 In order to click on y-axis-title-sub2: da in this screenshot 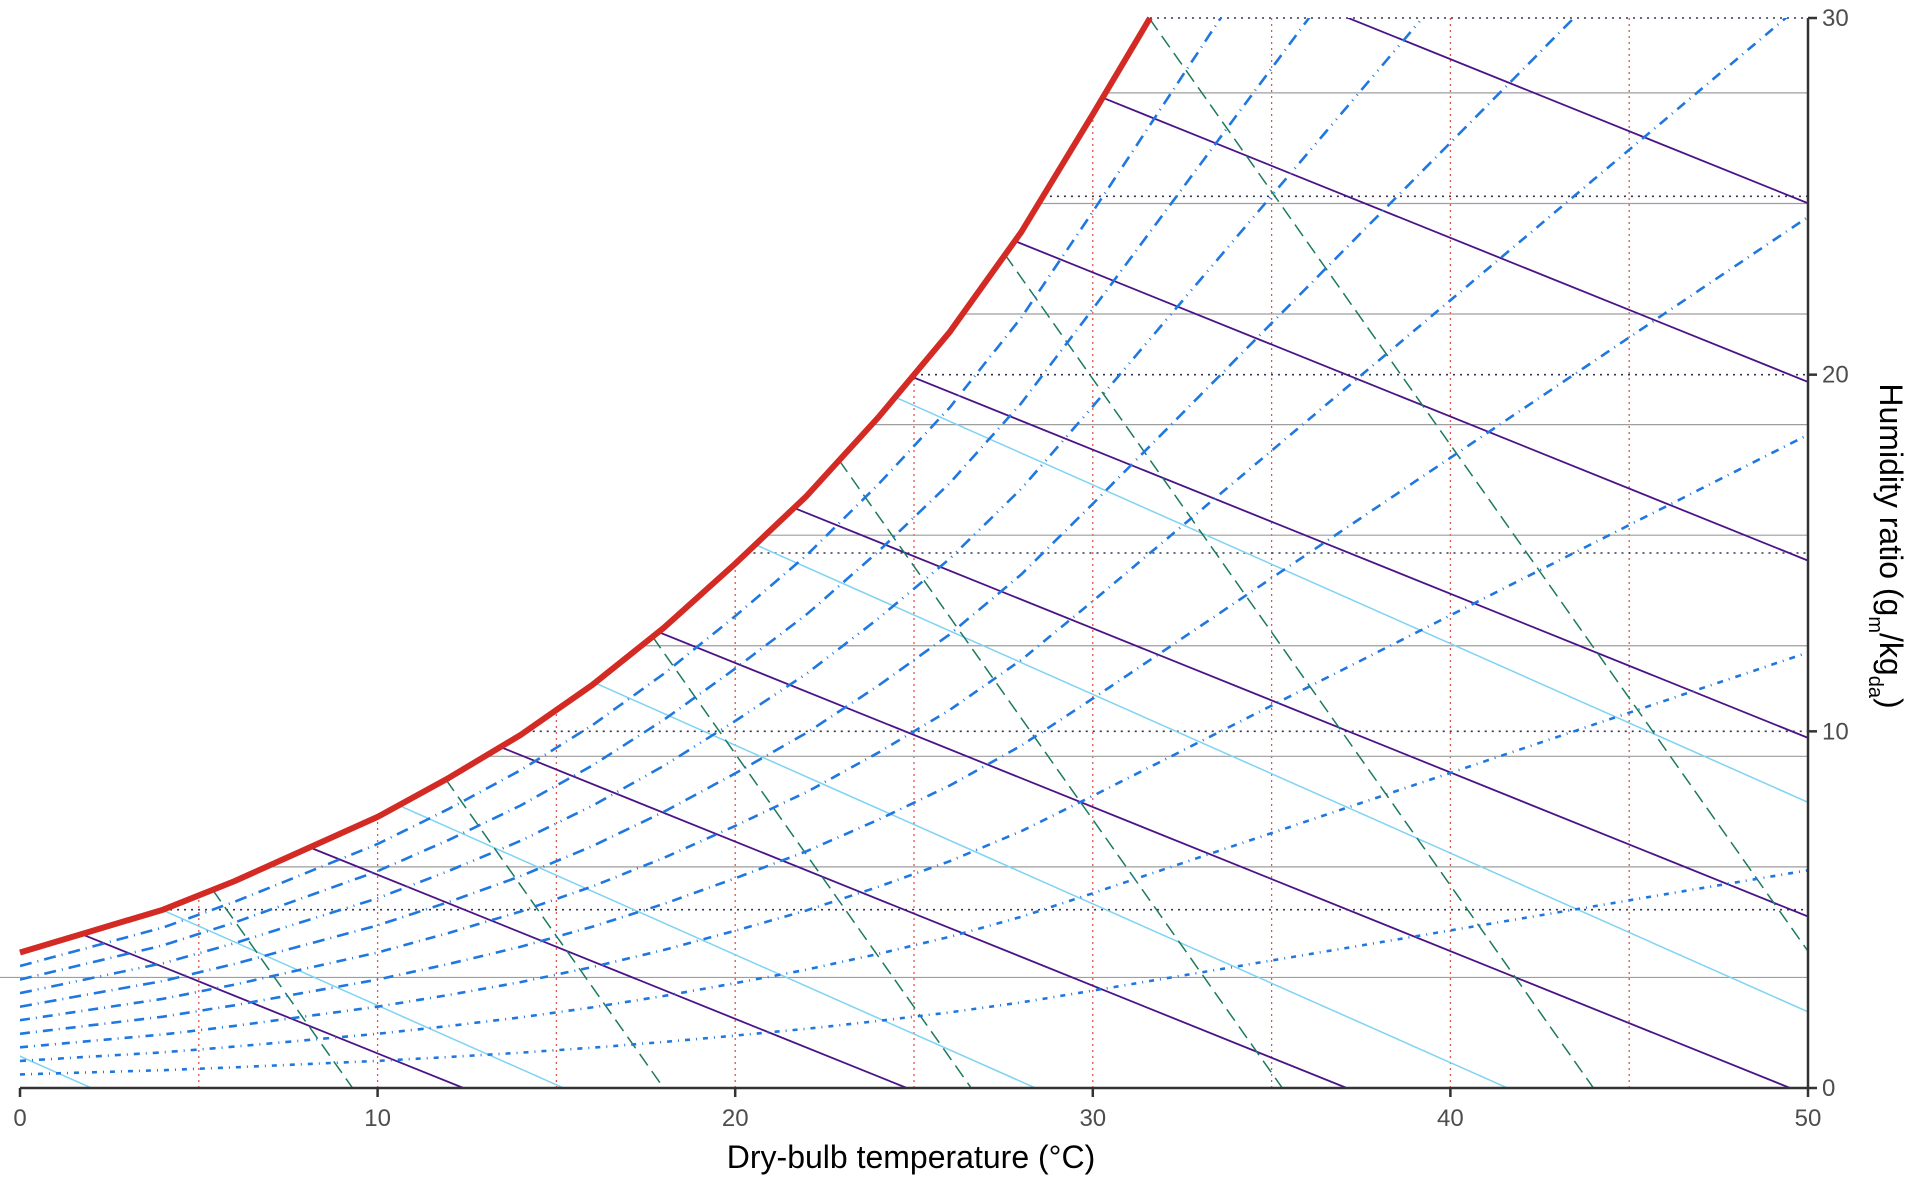, I will do `click(1875, 687)`.